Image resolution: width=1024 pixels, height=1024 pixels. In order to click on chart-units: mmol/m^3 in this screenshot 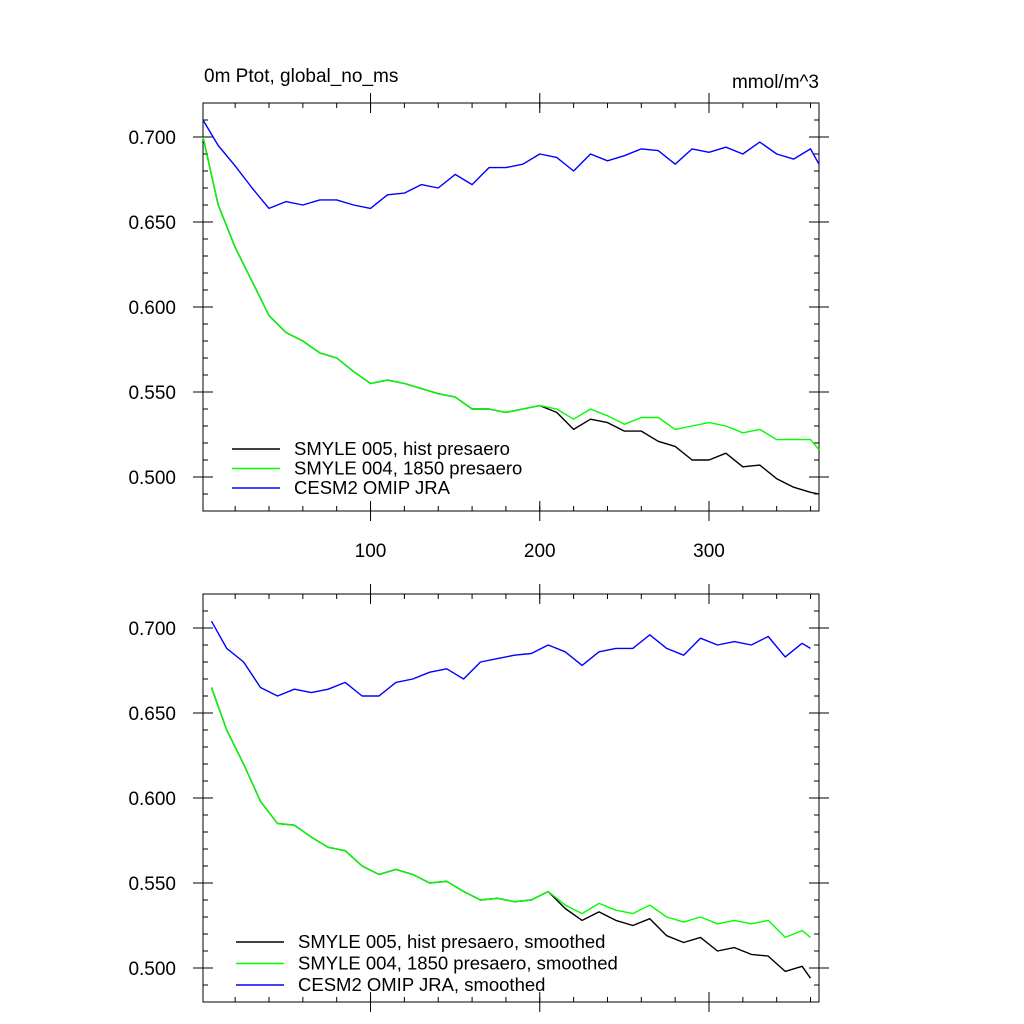, I will do `click(775, 82)`.